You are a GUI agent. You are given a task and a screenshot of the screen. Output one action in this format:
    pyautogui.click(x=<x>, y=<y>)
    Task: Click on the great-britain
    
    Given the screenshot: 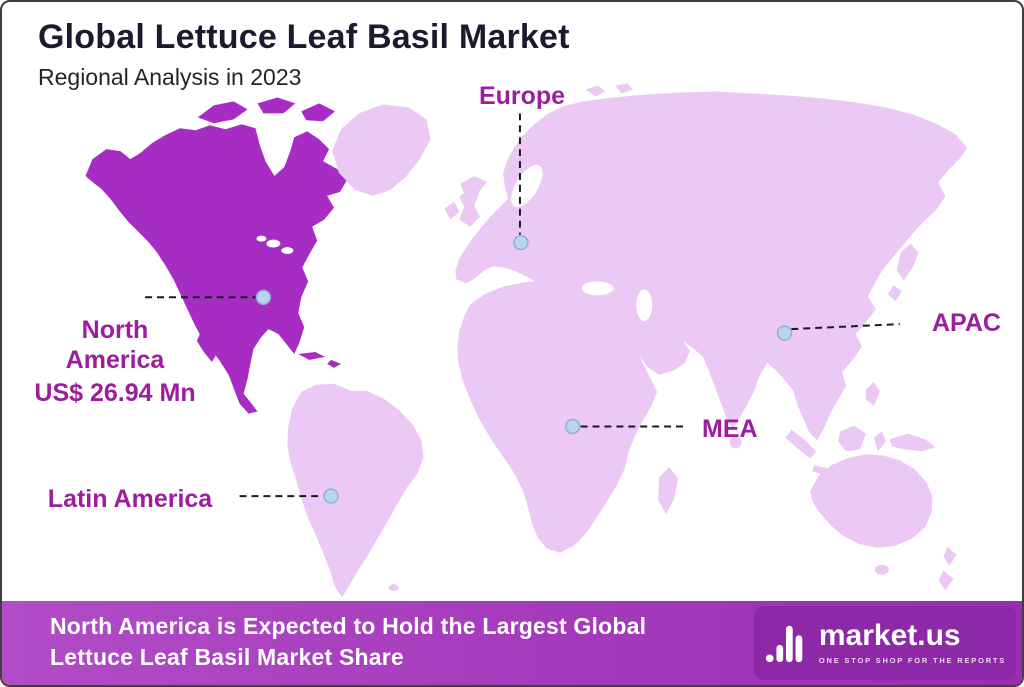 What is the action you would take?
    pyautogui.click(x=470, y=206)
    